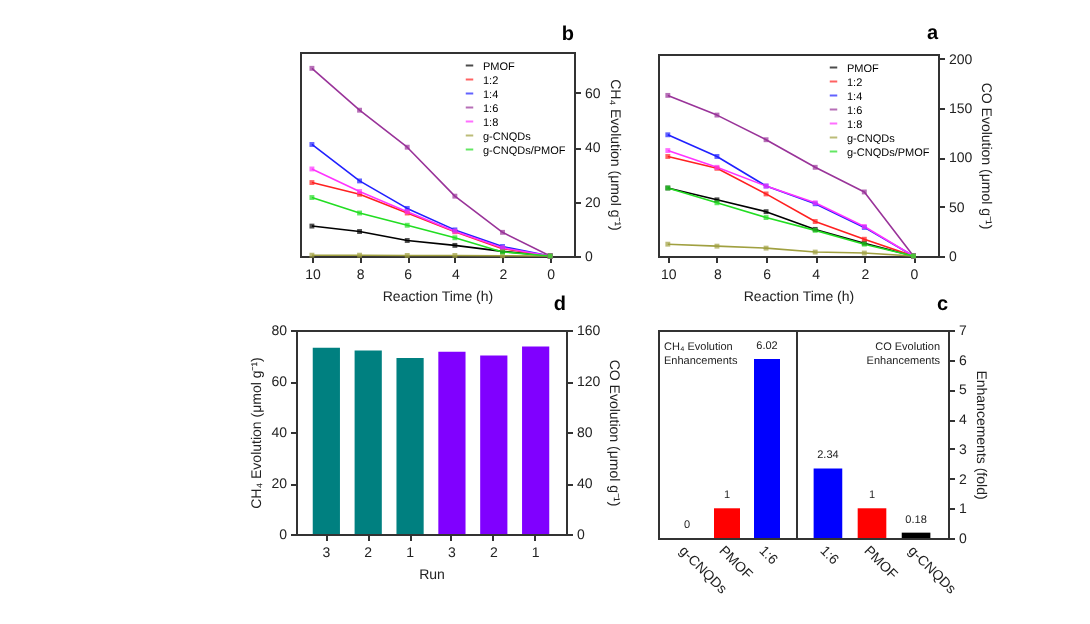 The image size is (1090, 624). Describe the element at coordinates (559, 305) in the screenshot. I see `chart-title: d` at that location.